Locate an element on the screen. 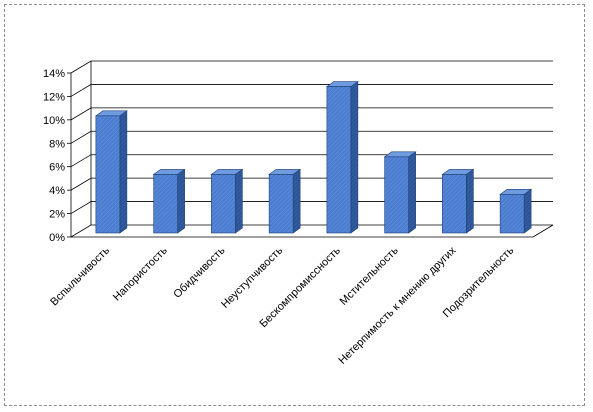  x-category-label: Неуступчивость is located at coordinates (252, 277).